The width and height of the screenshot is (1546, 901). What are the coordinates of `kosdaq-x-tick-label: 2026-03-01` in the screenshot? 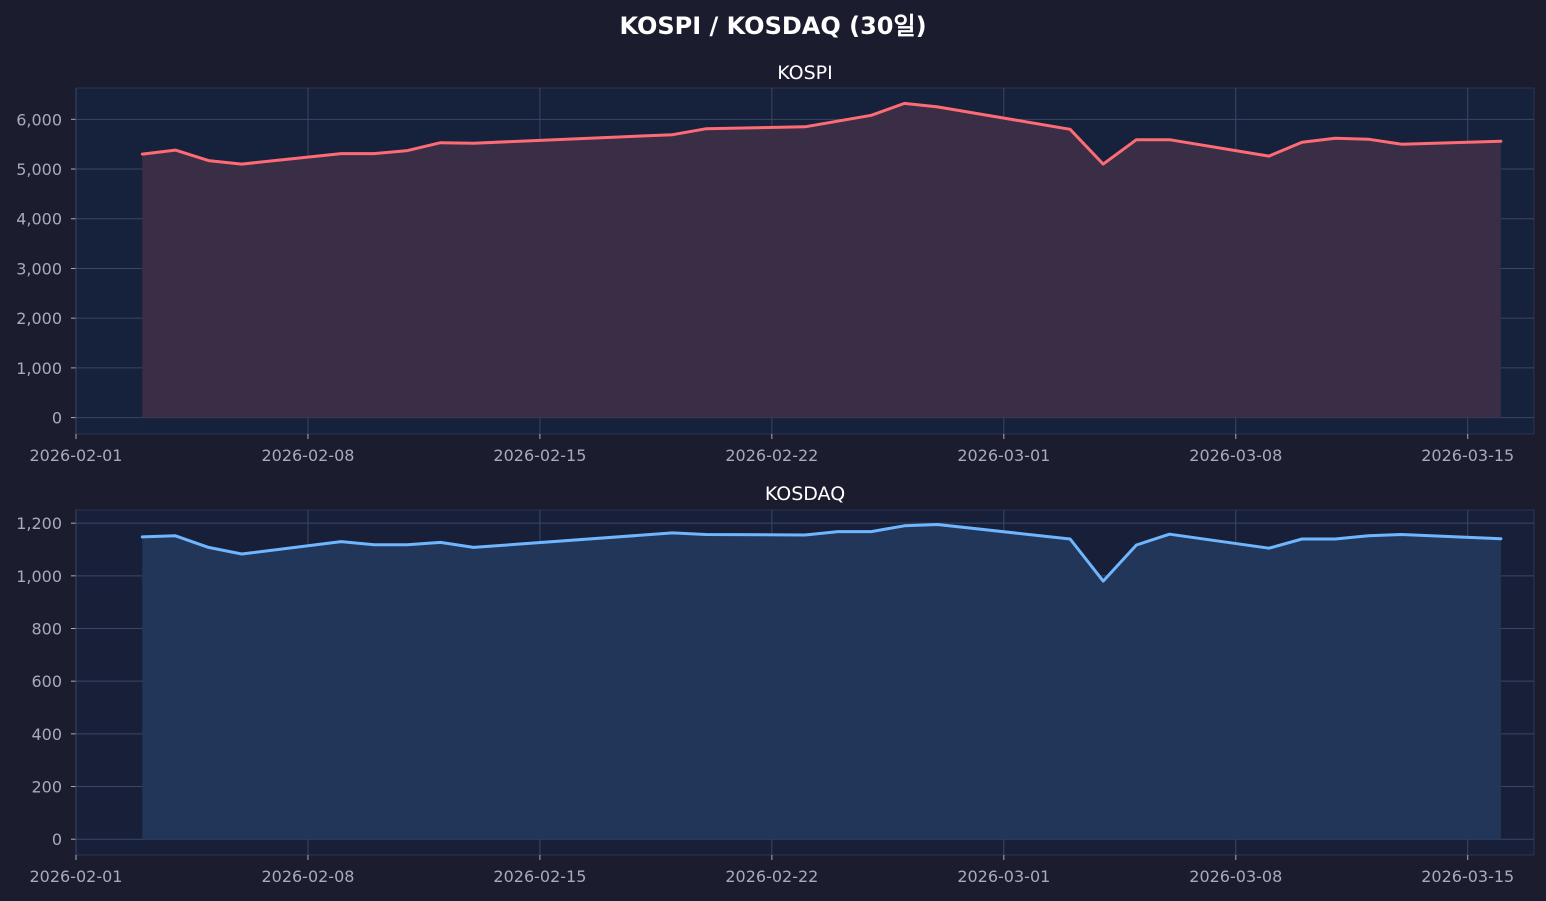 It's located at (1003, 876).